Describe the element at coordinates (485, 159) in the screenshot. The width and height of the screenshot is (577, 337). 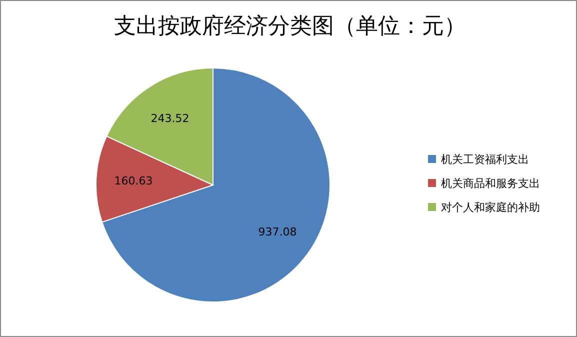
I see `legend-label: 机关工资福利支出` at that location.